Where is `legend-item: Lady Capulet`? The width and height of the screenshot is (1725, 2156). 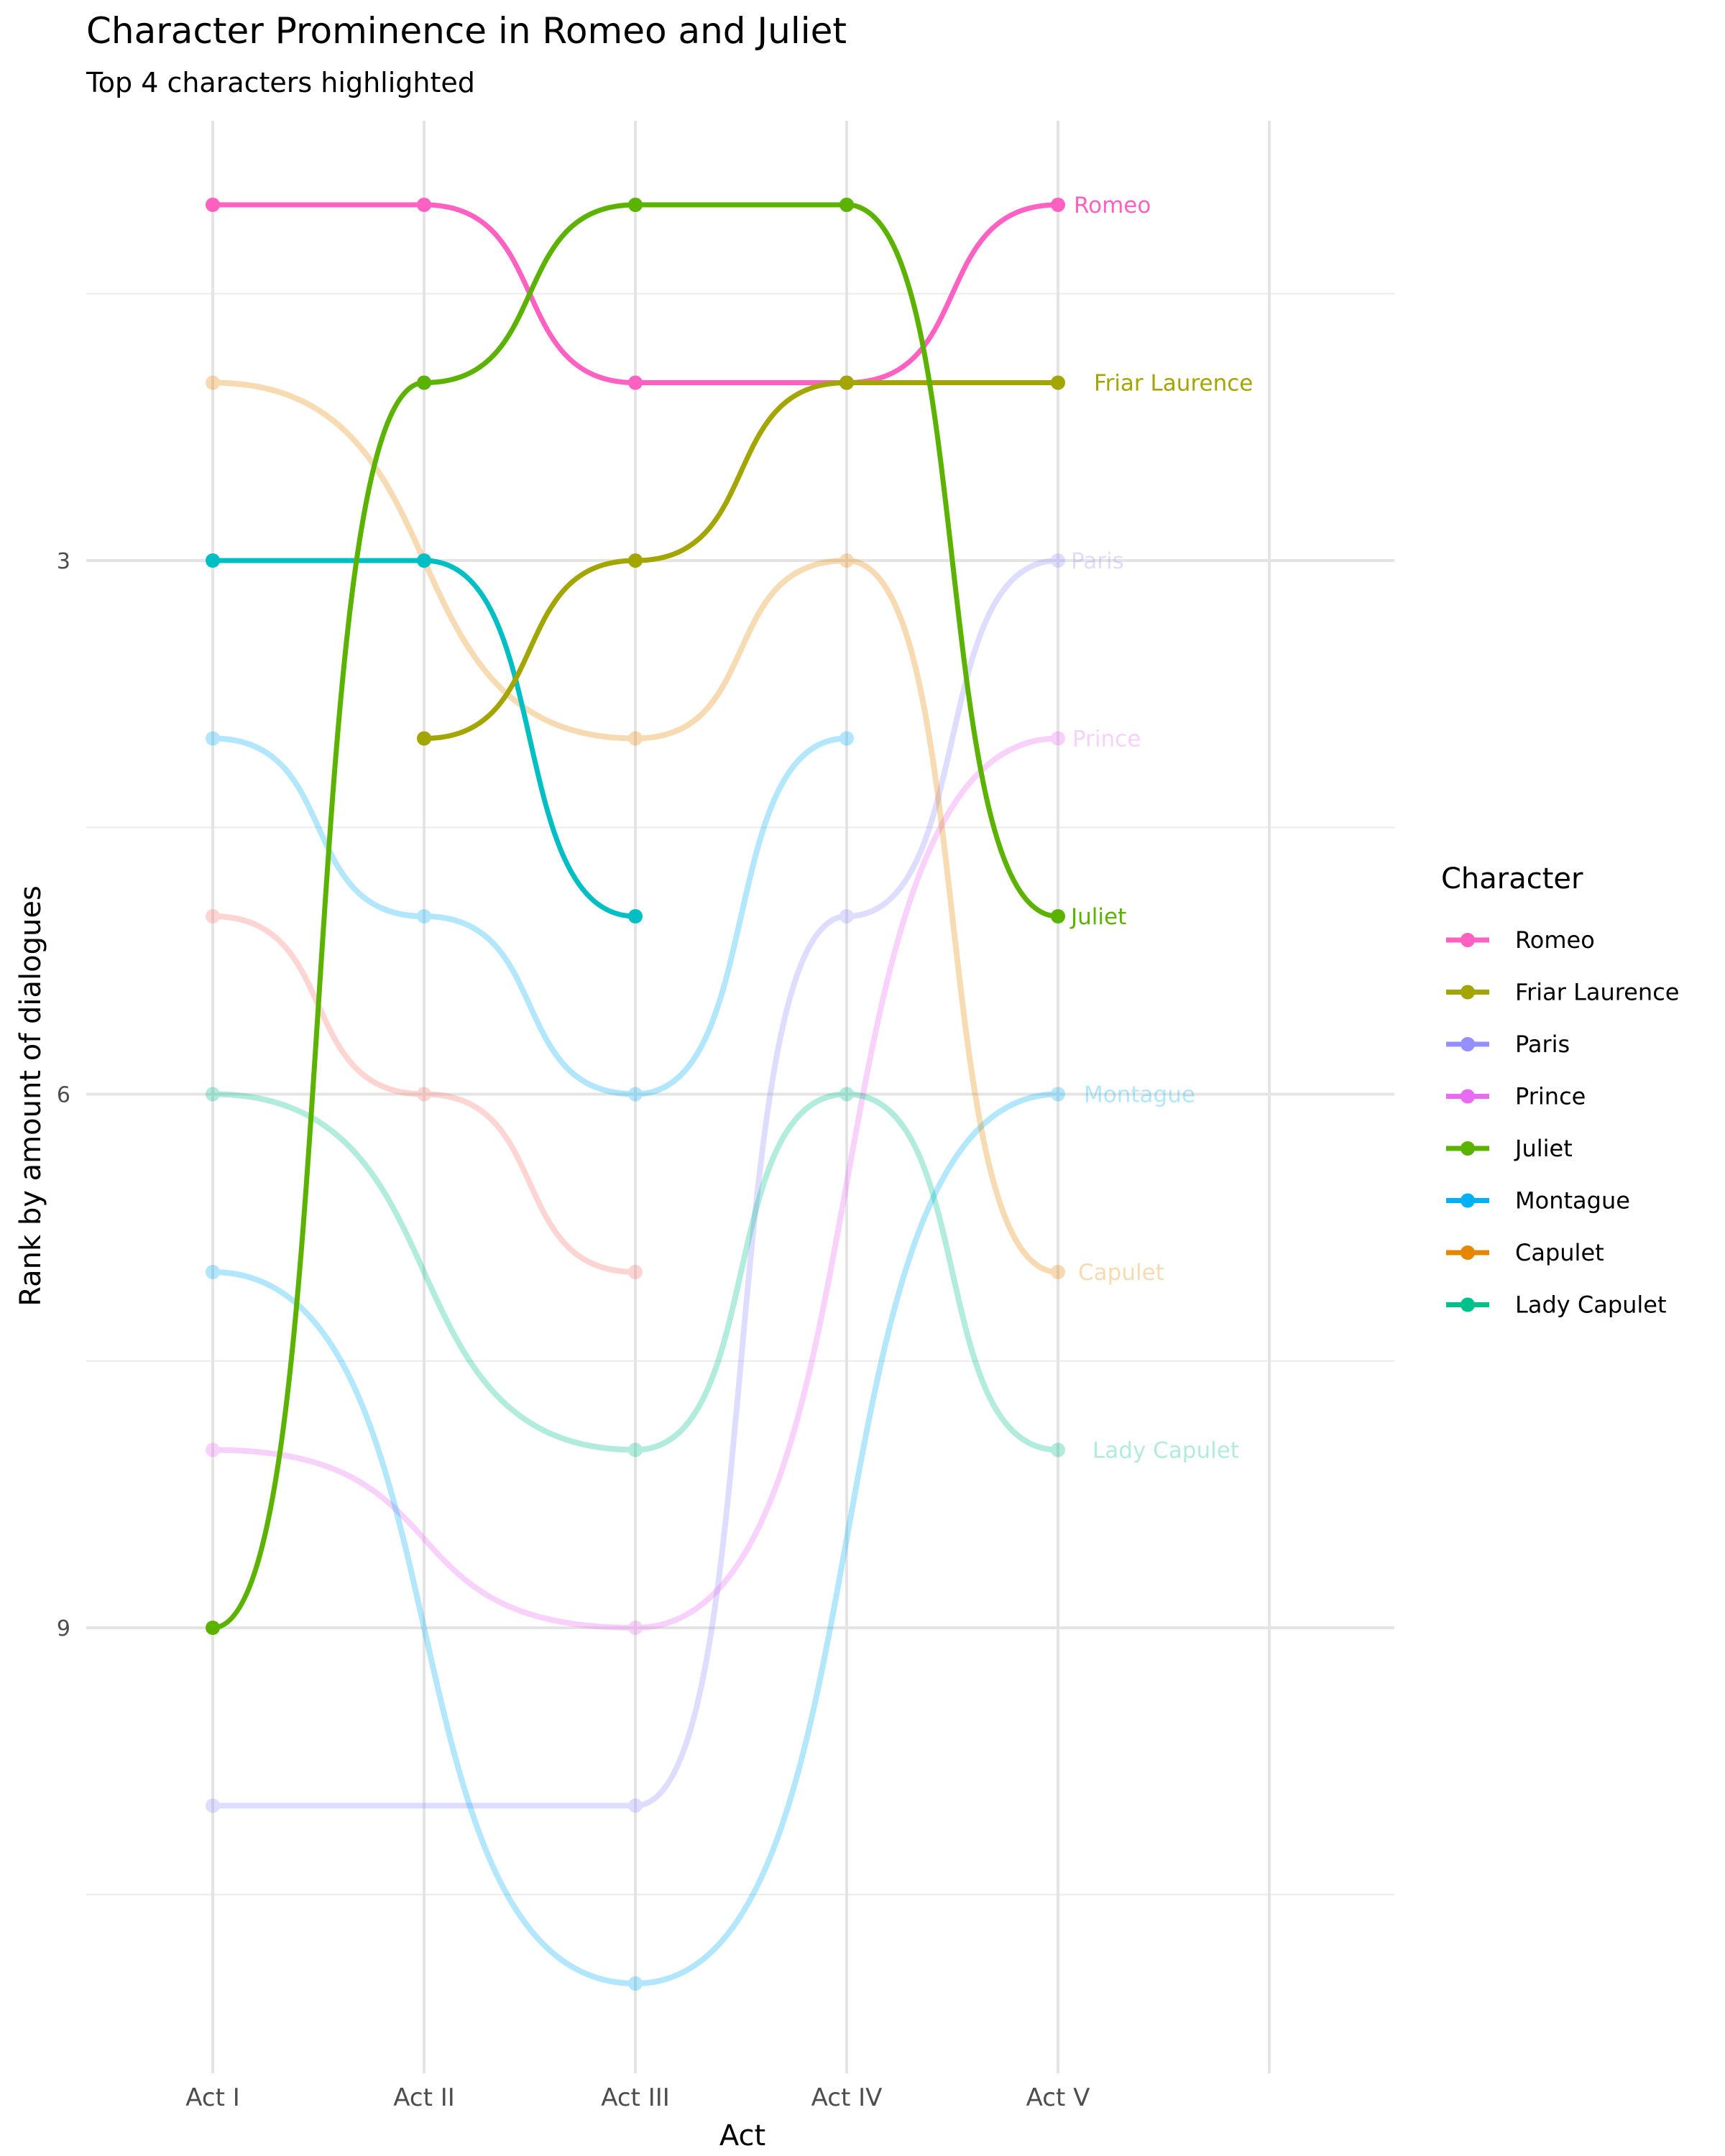 legend-item: Lady Capulet is located at coordinates (1556, 1305).